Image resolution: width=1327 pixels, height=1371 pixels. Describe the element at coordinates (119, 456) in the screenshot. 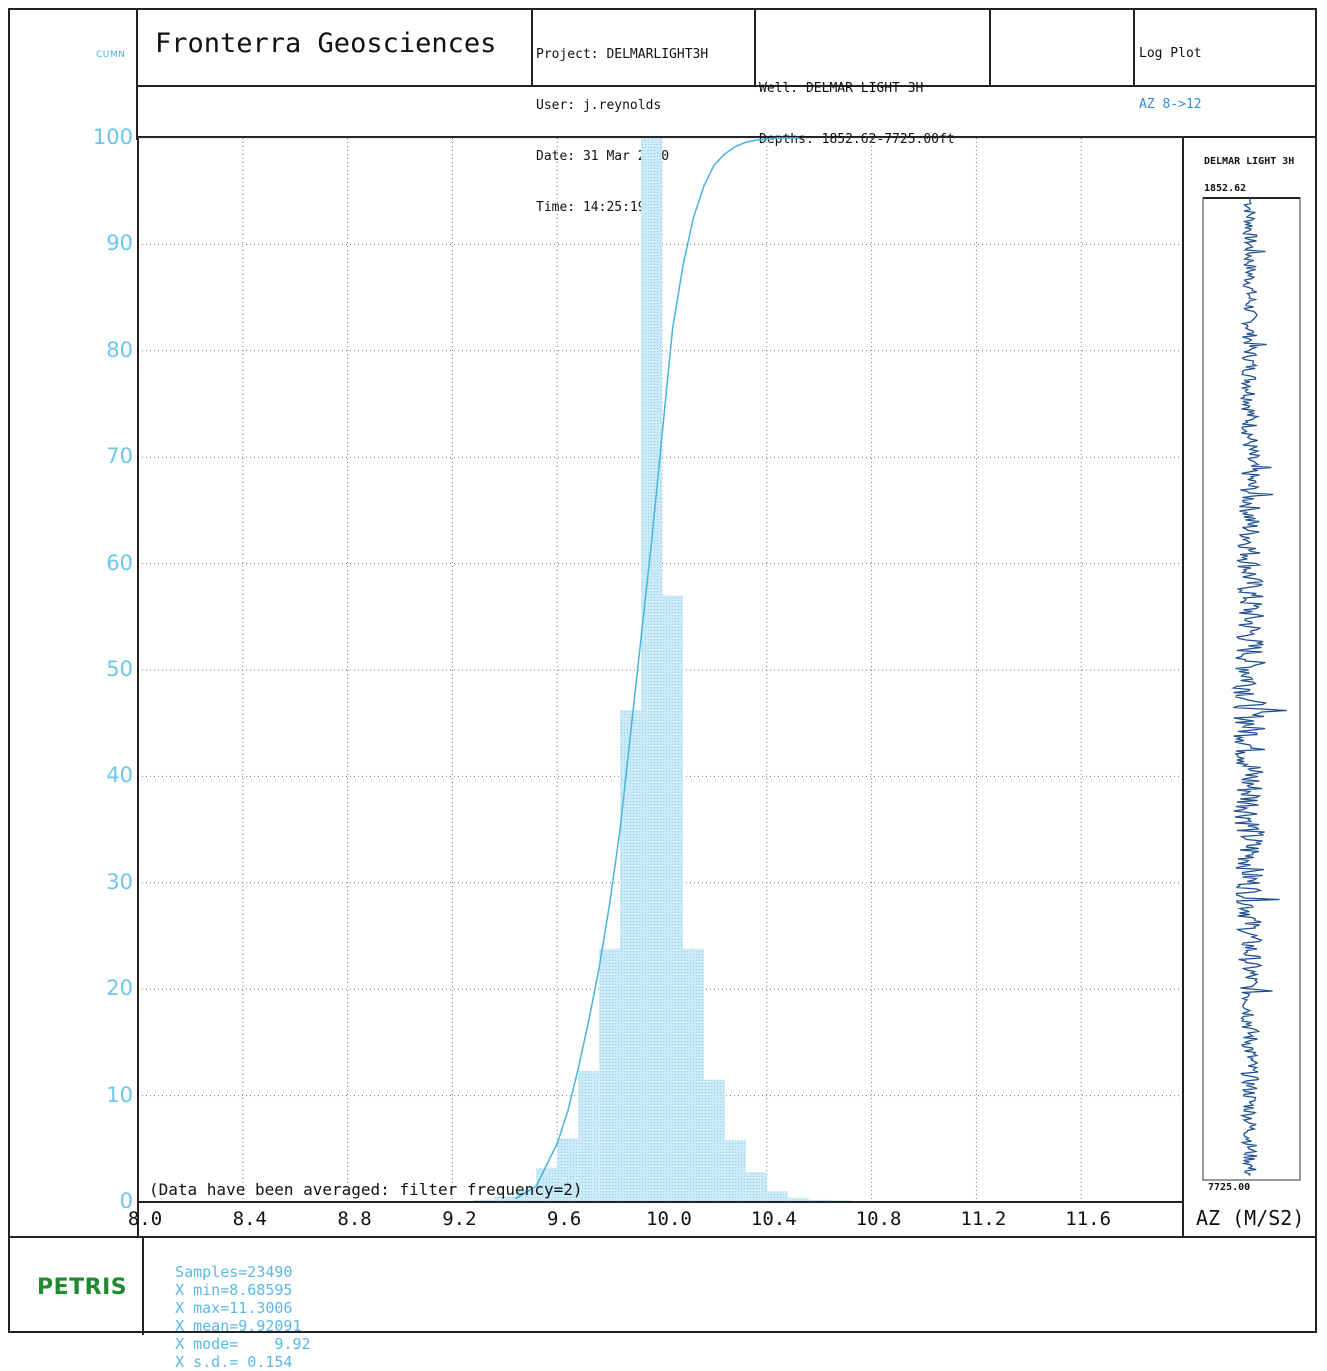

I see `y-tick-label: 70` at that location.